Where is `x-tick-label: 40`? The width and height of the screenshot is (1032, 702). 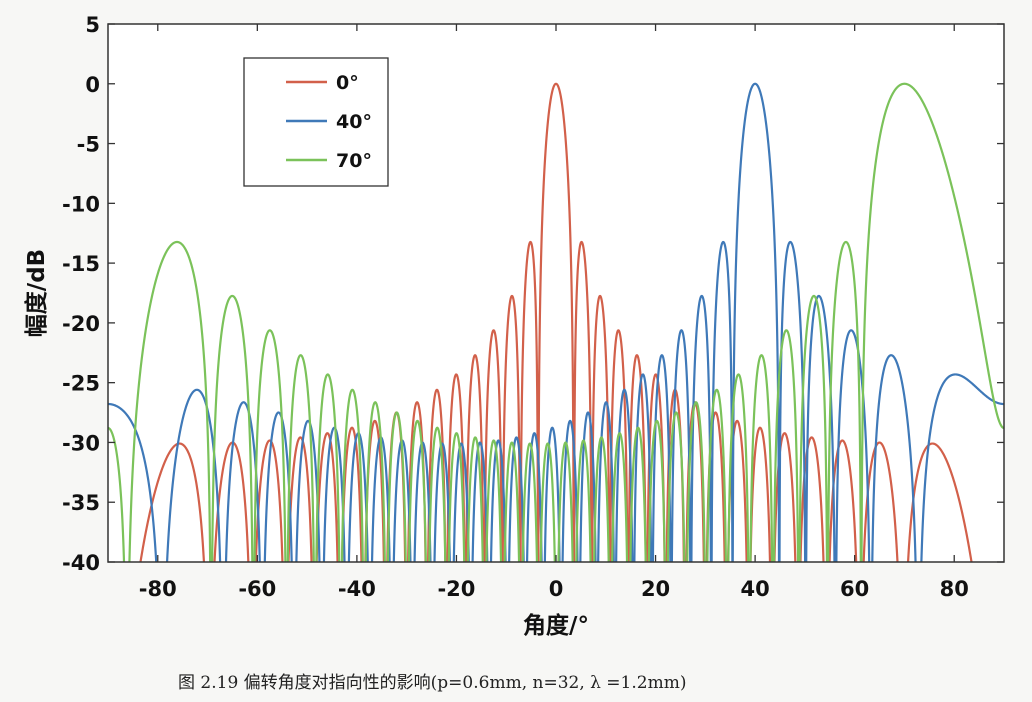 x-tick-label: 40 is located at coordinates (754, 589).